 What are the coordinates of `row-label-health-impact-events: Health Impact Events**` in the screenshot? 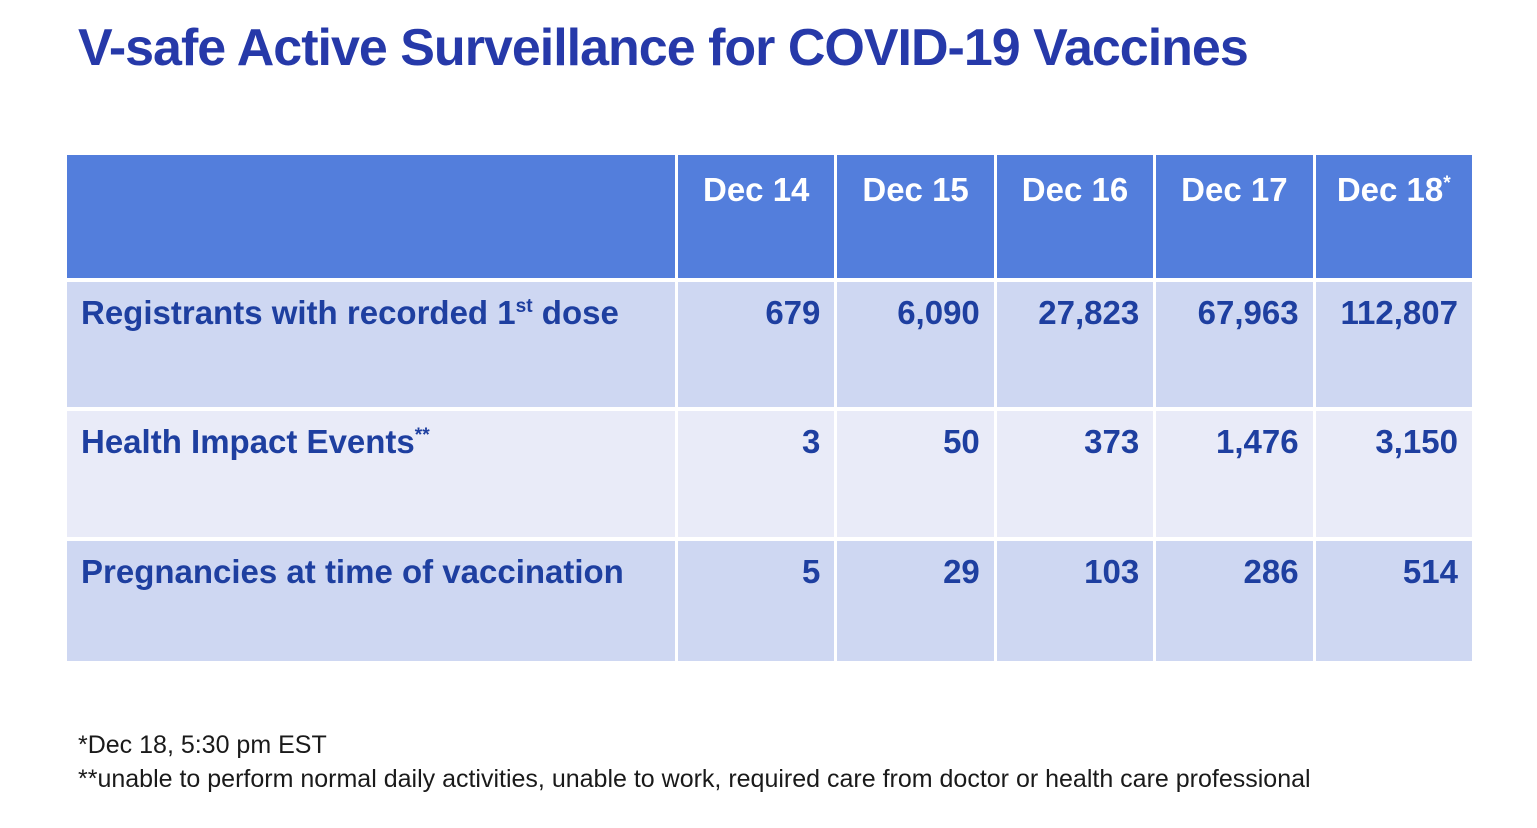 It's located at (371, 474).